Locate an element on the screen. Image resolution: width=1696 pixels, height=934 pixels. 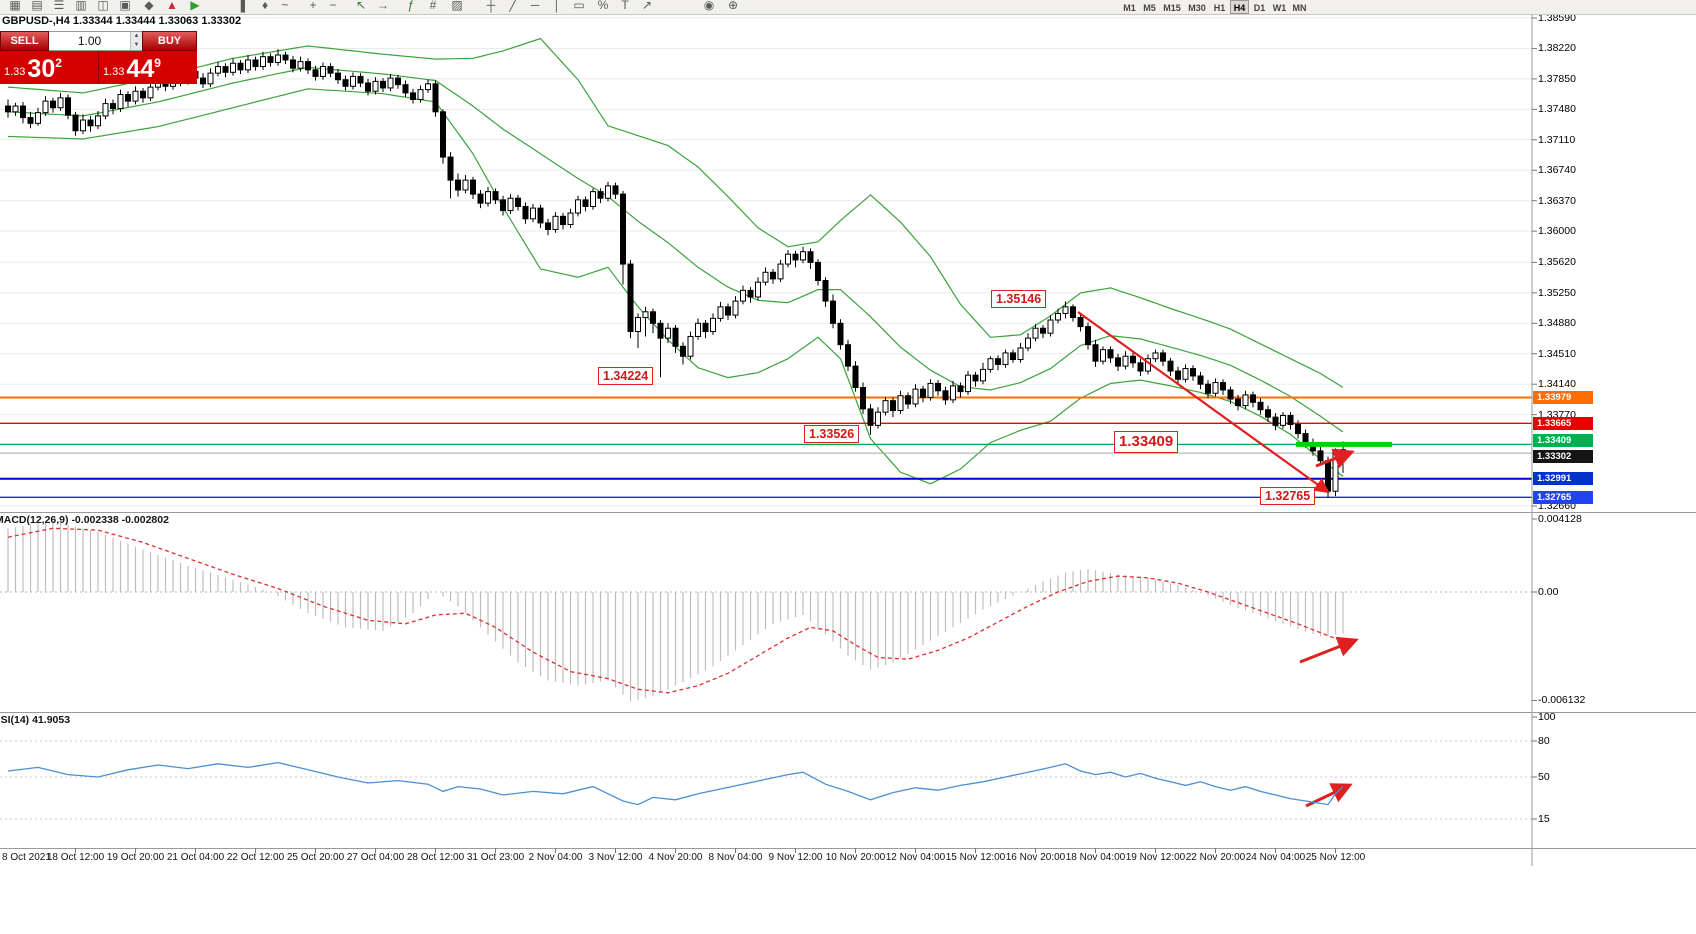
price-tick-label: 1.36740 is located at coordinates (1557, 170).